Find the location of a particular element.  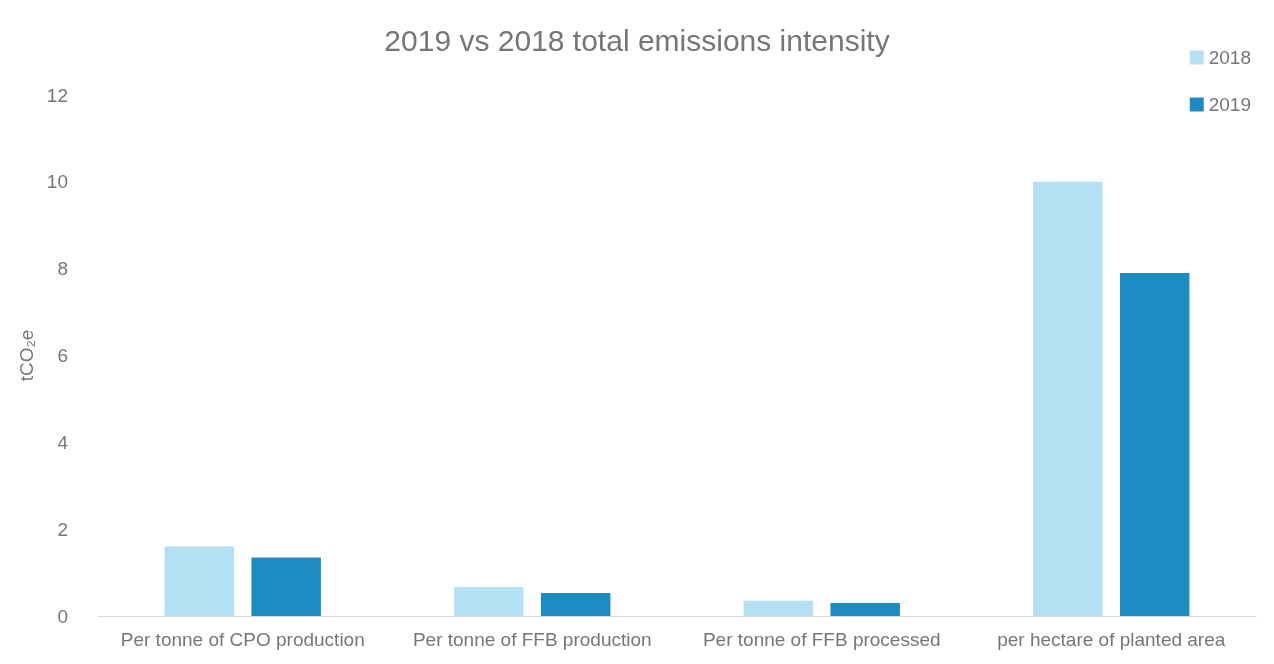

y-tick-label: 6 is located at coordinates (62, 355).